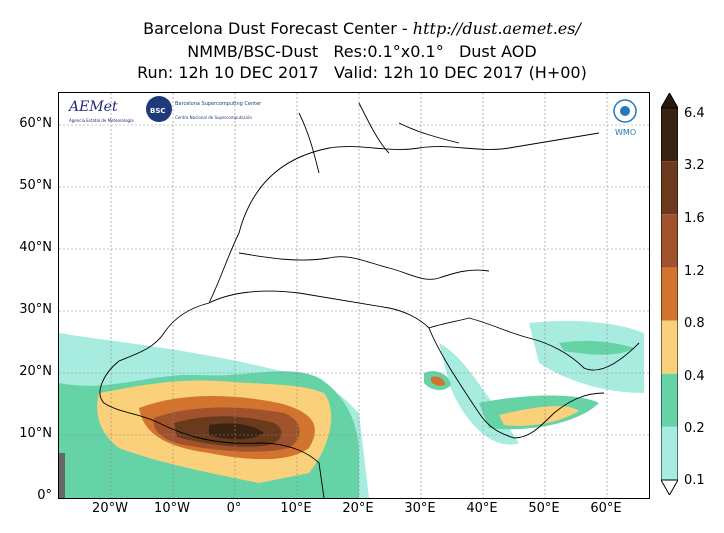  What do you see at coordinates (92, 107) in the screenshot?
I see `svg-text: AEMet` at bounding box center [92, 107].